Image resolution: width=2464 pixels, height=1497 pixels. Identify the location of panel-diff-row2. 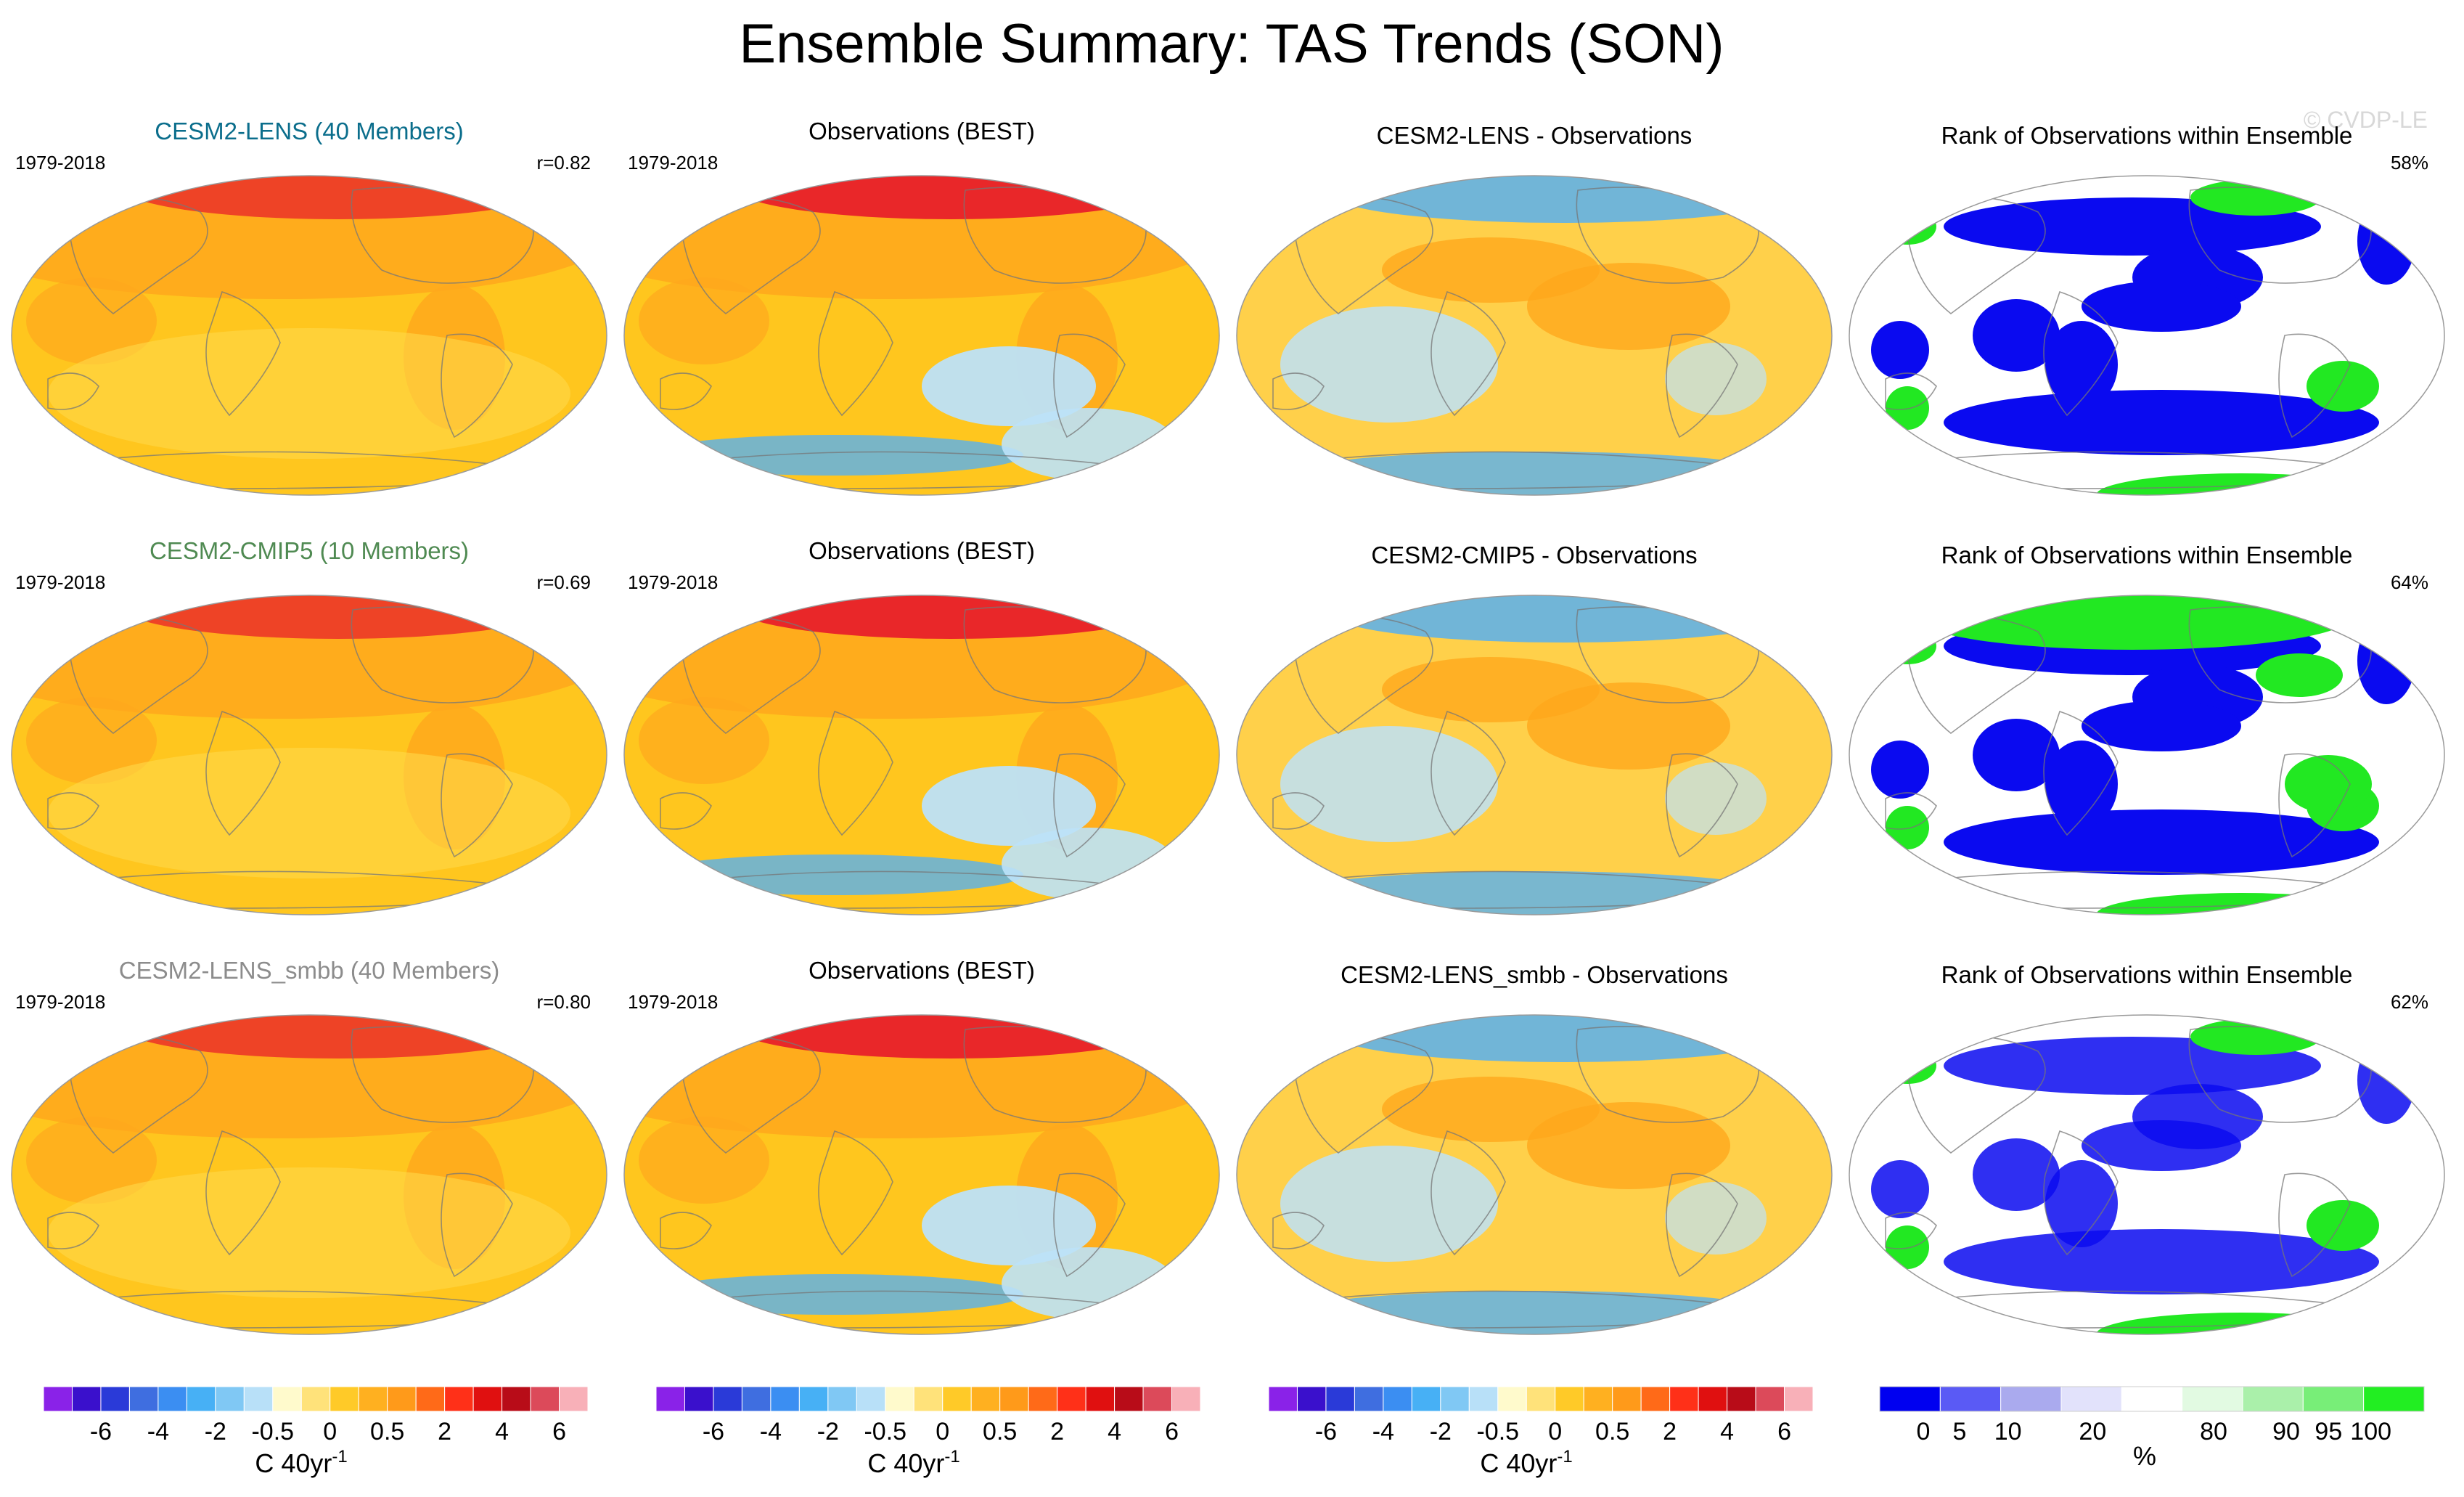
(1534, 755).